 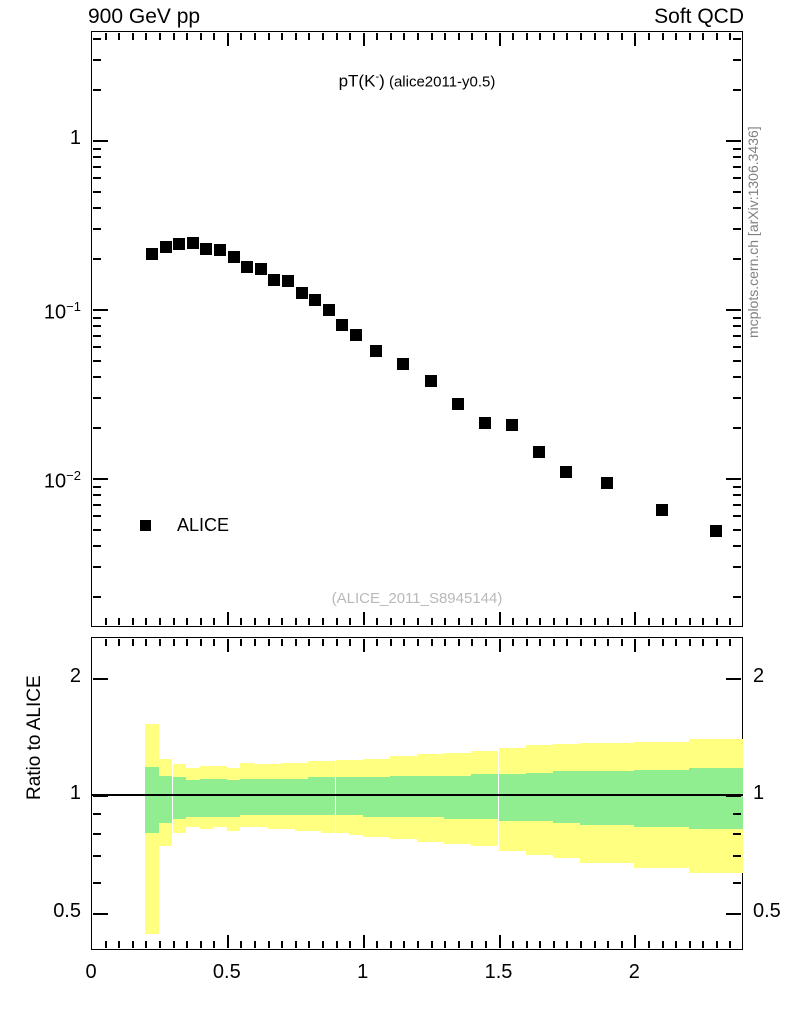 What do you see at coordinates (75, 793) in the screenshot?
I see `ratio-y-label-left-1: 1` at bounding box center [75, 793].